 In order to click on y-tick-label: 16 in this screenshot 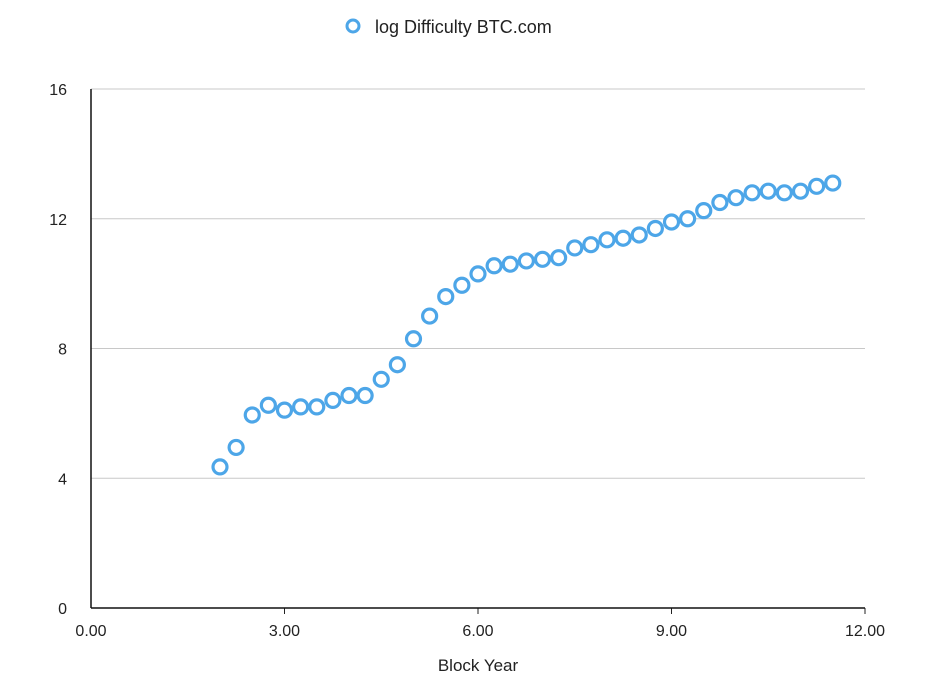, I will do `click(58, 90)`.